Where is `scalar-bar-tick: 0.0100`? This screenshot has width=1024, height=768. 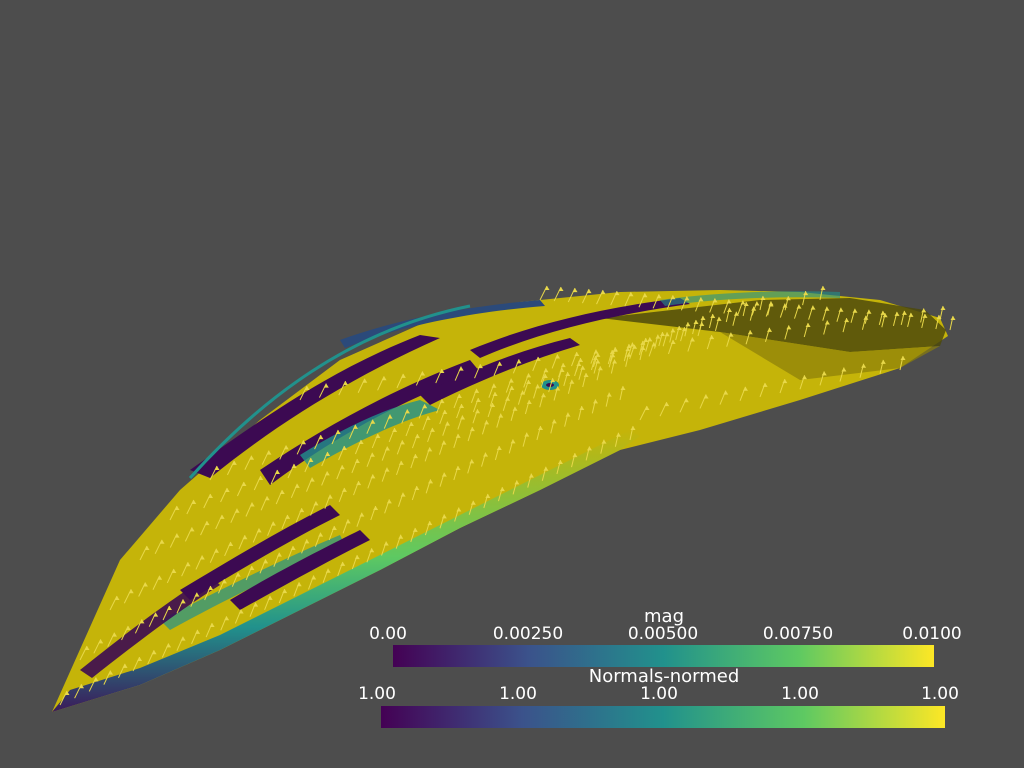 scalar-bar-tick: 0.0100 is located at coordinates (932, 634).